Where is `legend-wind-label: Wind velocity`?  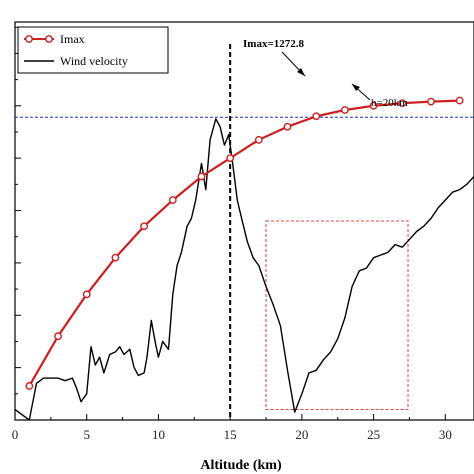
legend-wind-label: Wind velocity is located at coordinates (94, 61).